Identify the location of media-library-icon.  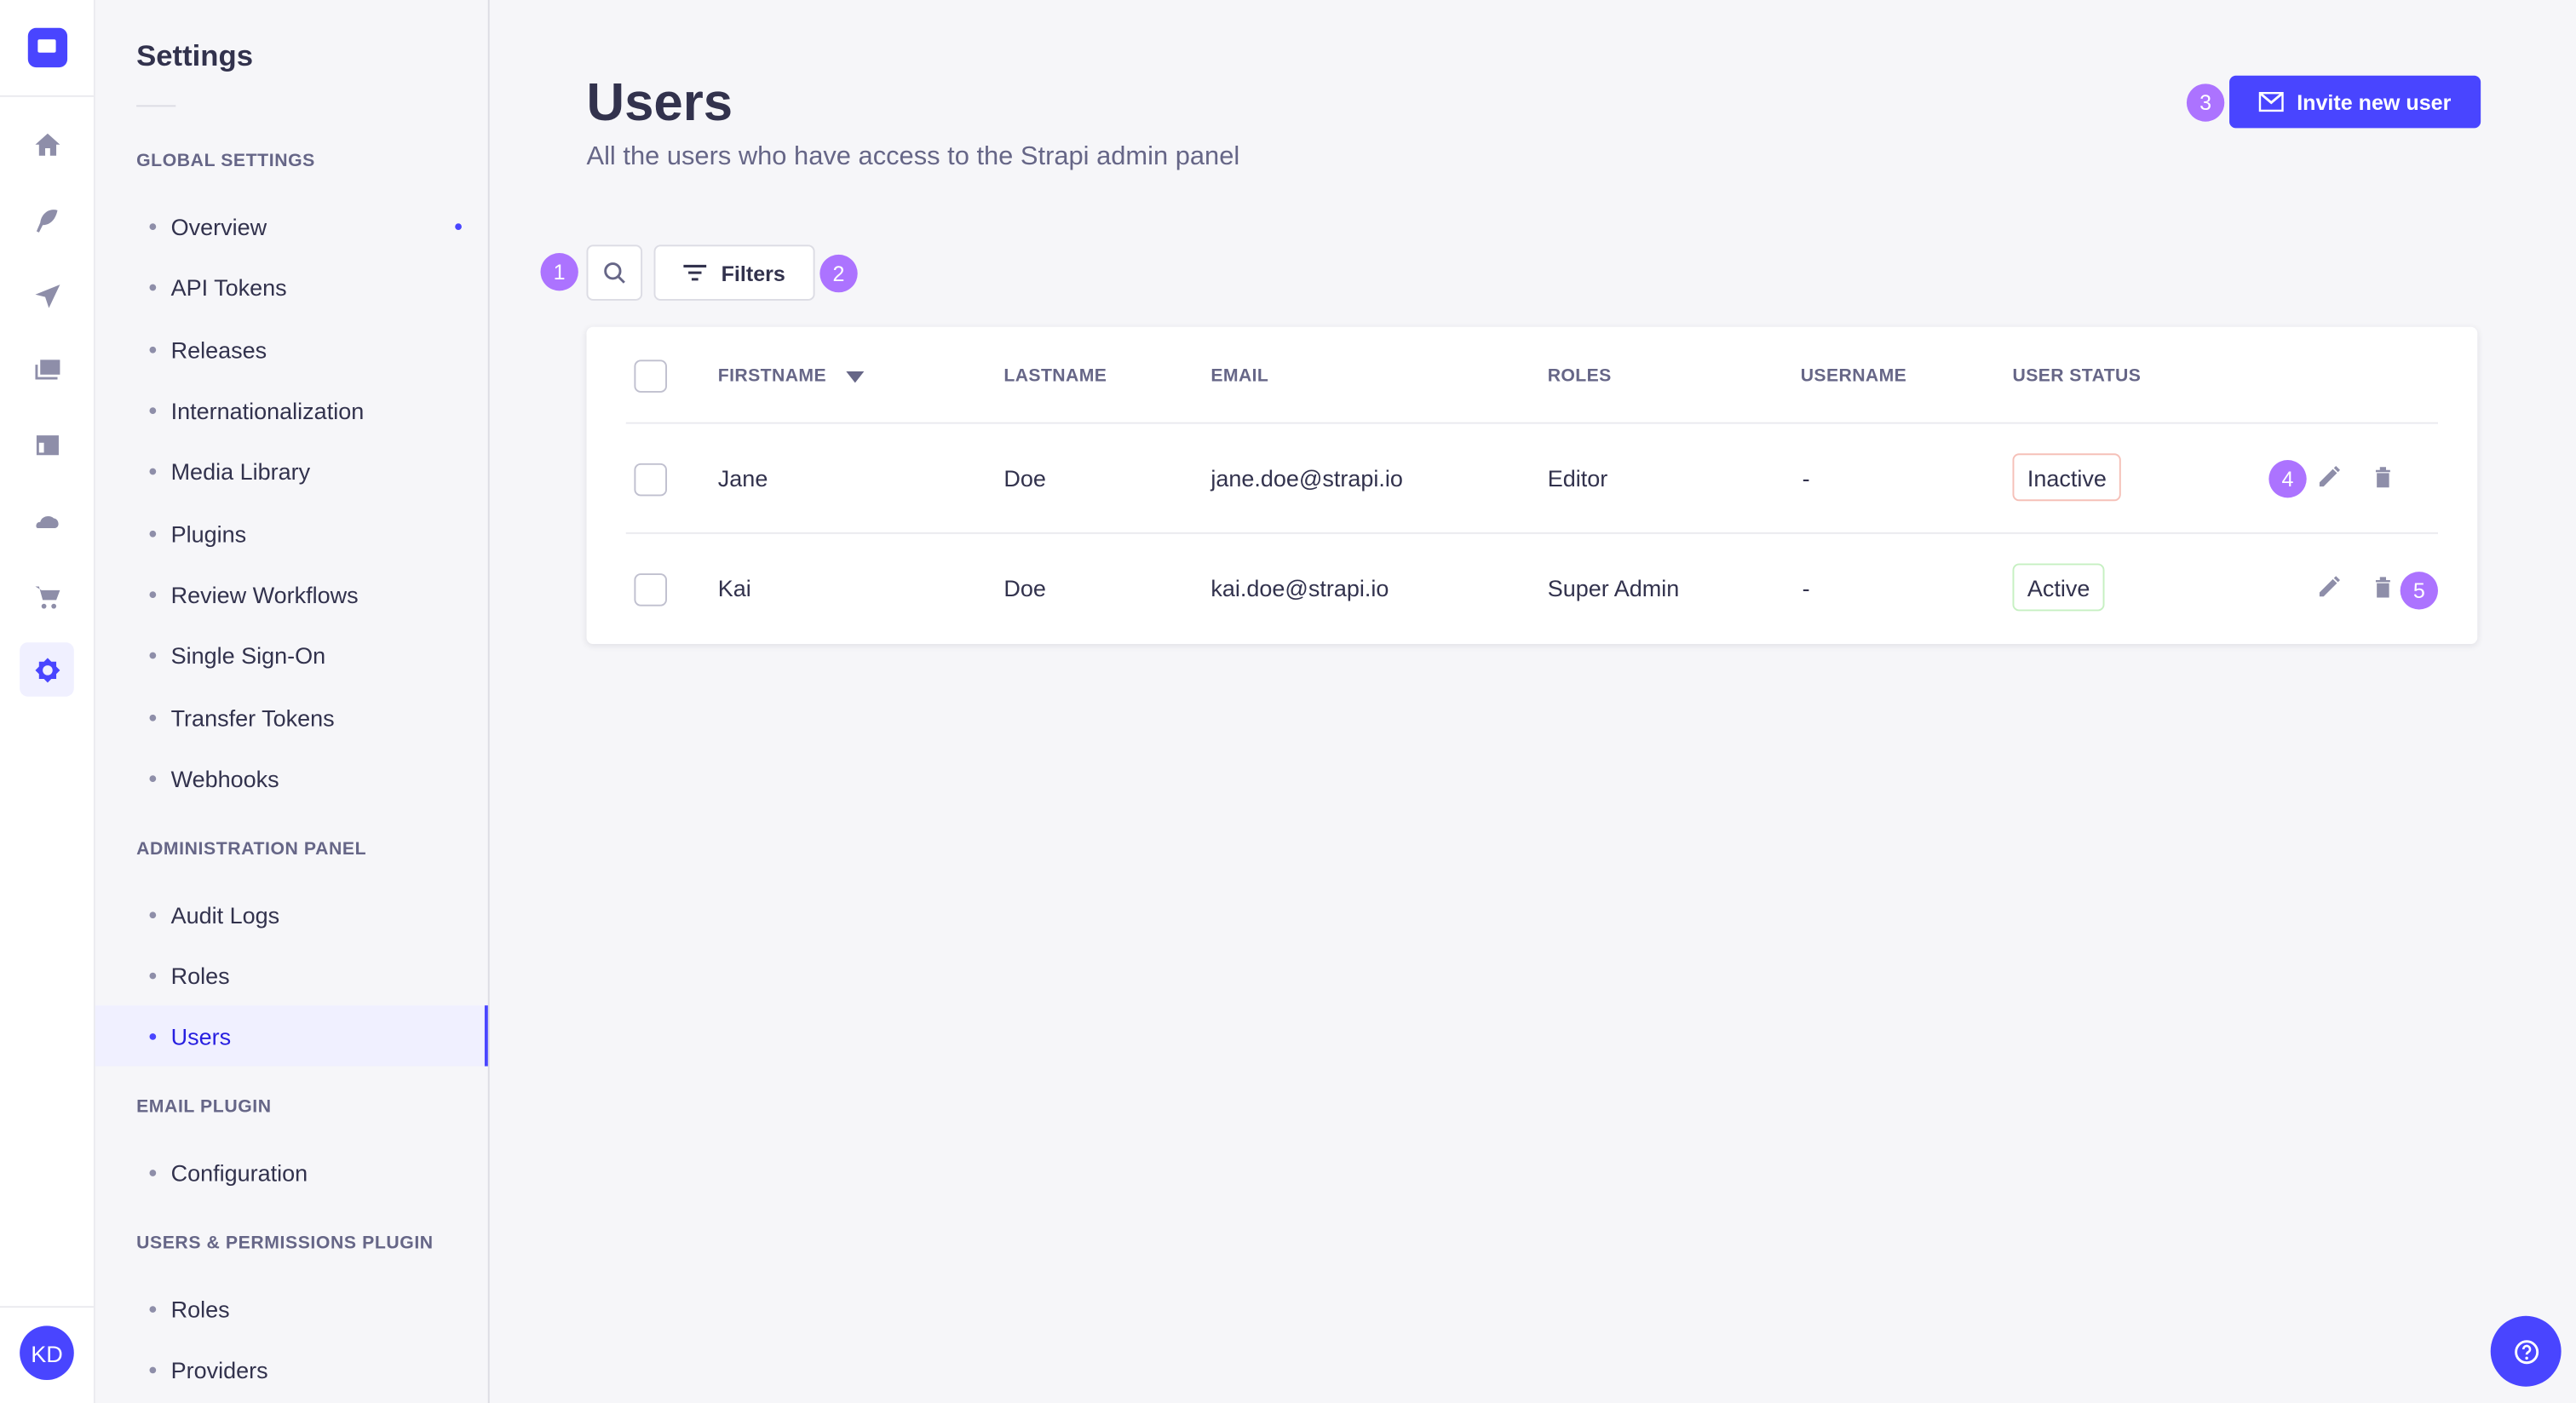
(47, 369).